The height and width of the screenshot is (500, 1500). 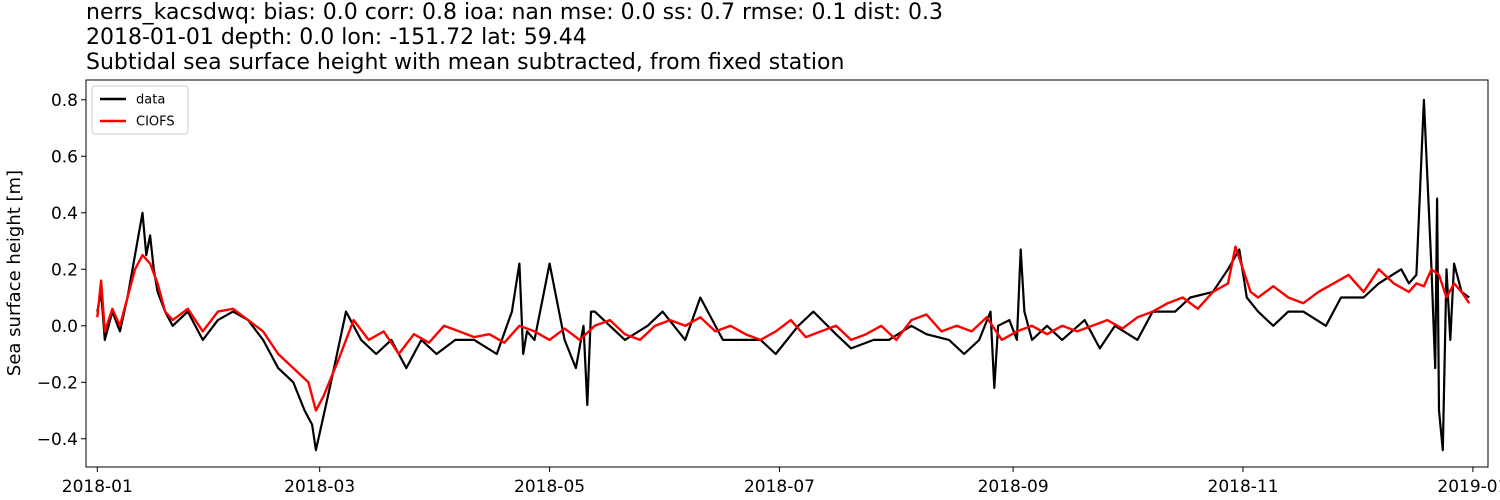 What do you see at coordinates (57, 440) in the screenshot?
I see `y-tick-label: −0.4` at bounding box center [57, 440].